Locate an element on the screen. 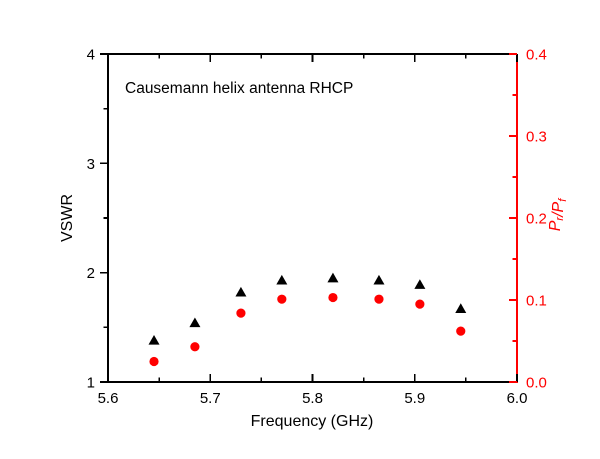 This screenshot has width=600, height=459. y-right-title-char: / is located at coordinates (558, 214).